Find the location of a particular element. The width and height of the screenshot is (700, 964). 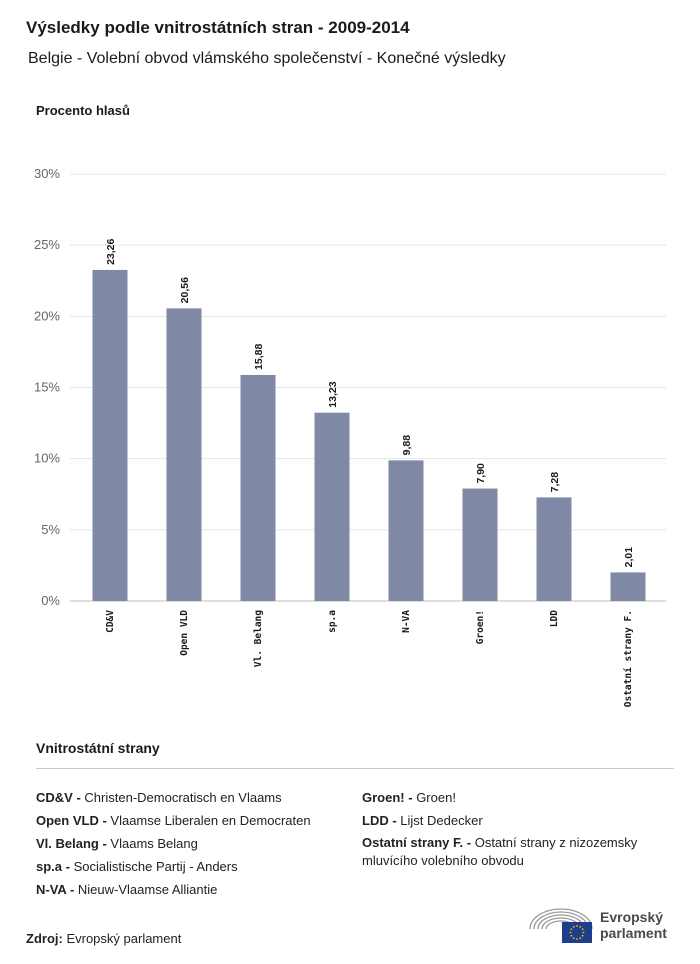

legend-abbr: N-VA - is located at coordinates (55, 889).